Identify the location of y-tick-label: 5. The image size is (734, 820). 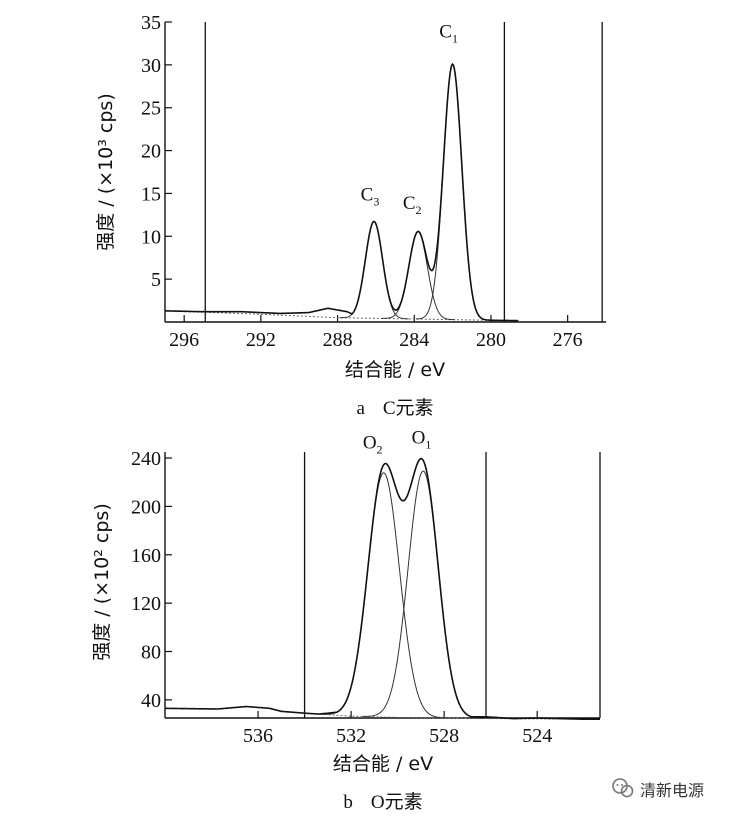
(156, 280).